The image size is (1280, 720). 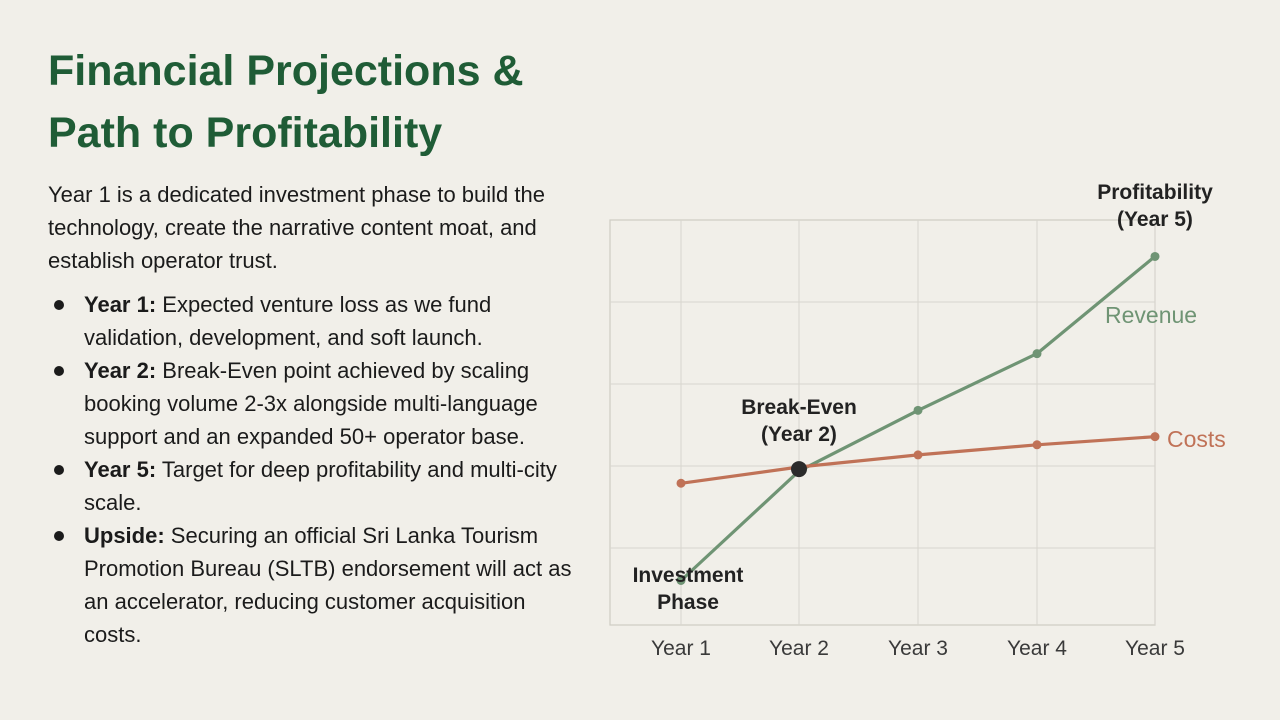 What do you see at coordinates (688, 602) in the screenshot?
I see `annotation-investment-line2: Phase` at bounding box center [688, 602].